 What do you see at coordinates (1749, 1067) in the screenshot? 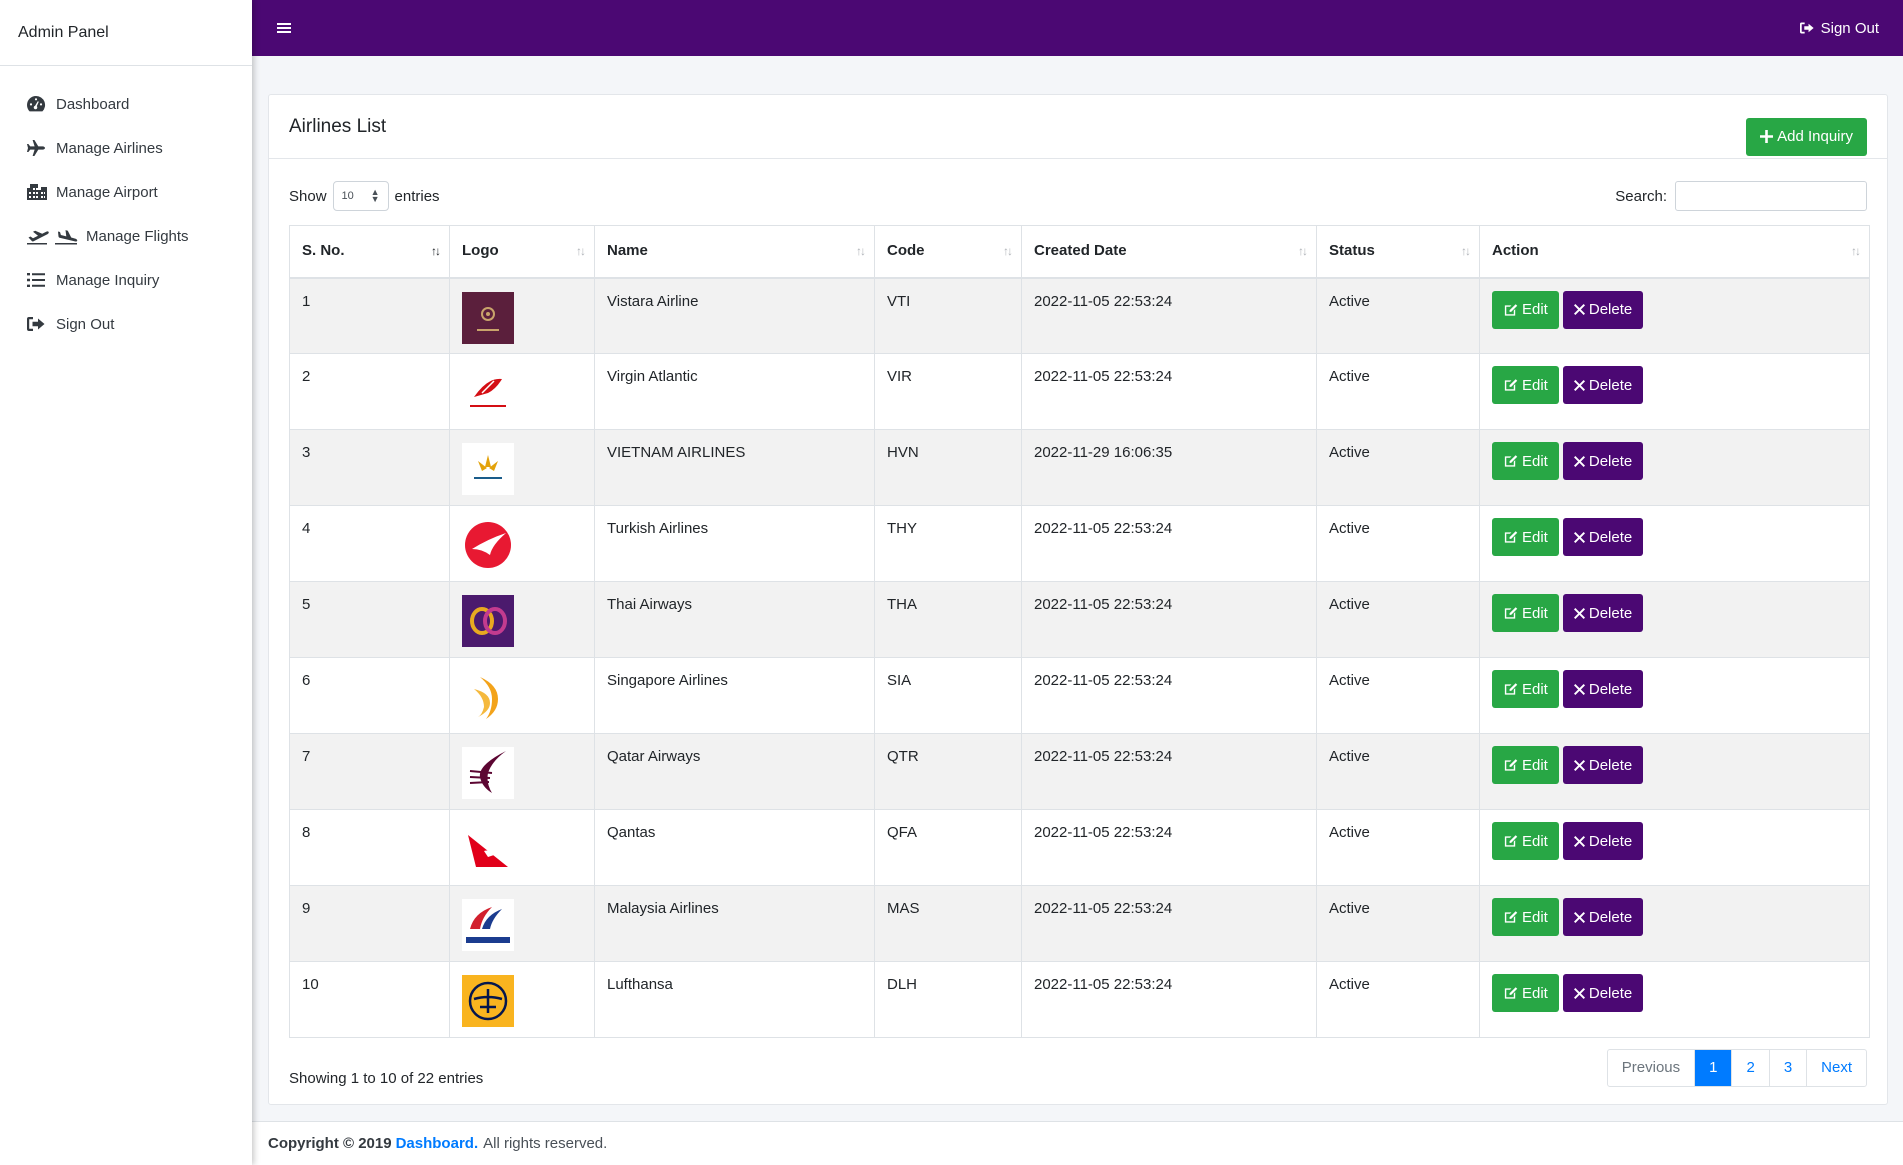
I see `pagination-page-2: 2` at bounding box center [1749, 1067].